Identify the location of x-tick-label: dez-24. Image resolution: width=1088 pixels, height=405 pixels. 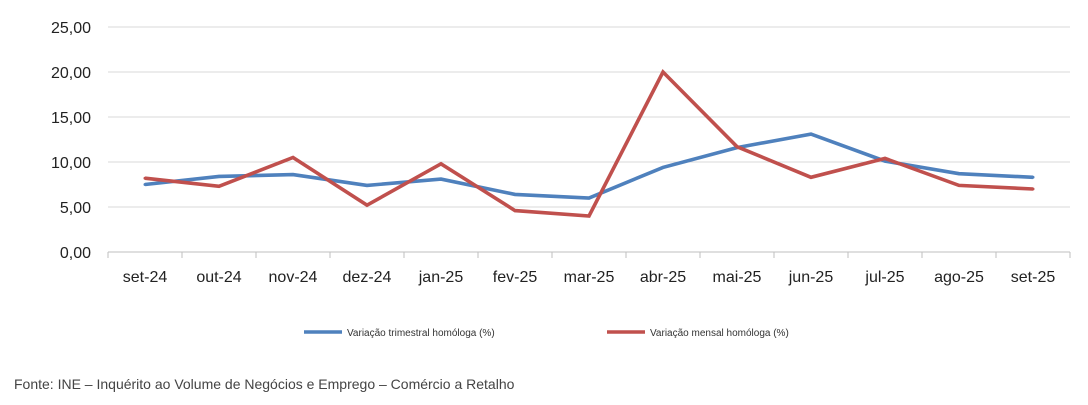
(367, 277).